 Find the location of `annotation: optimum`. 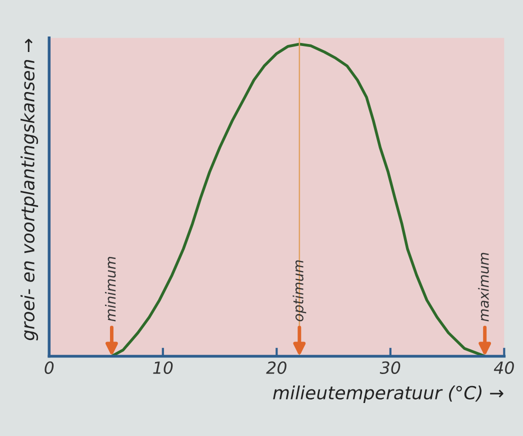

annotation: optimum is located at coordinates (299, 291).